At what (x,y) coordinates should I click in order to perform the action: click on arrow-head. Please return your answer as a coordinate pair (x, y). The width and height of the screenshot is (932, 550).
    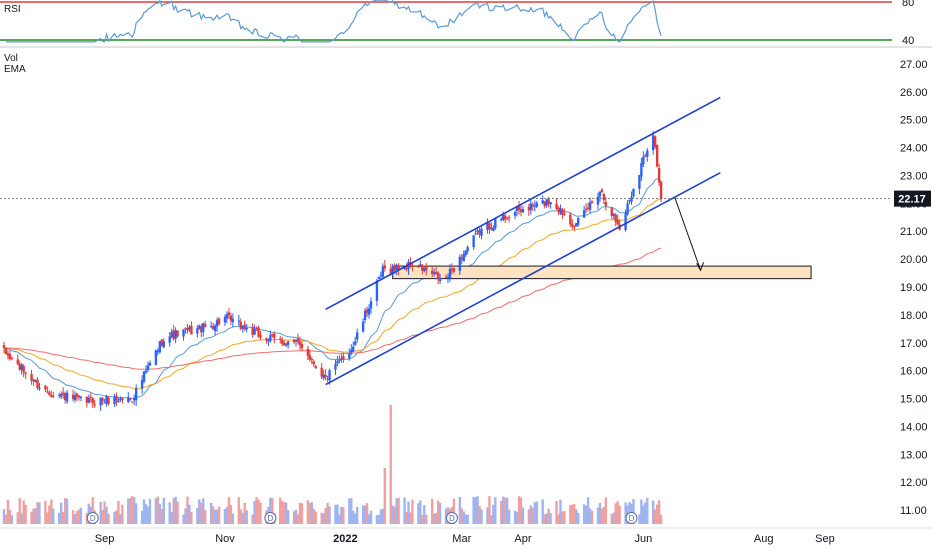
    Looking at the image, I should click on (700, 267).